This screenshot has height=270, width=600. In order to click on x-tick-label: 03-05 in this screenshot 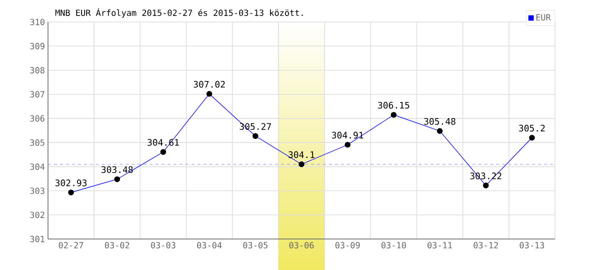, I will do `click(255, 245)`.